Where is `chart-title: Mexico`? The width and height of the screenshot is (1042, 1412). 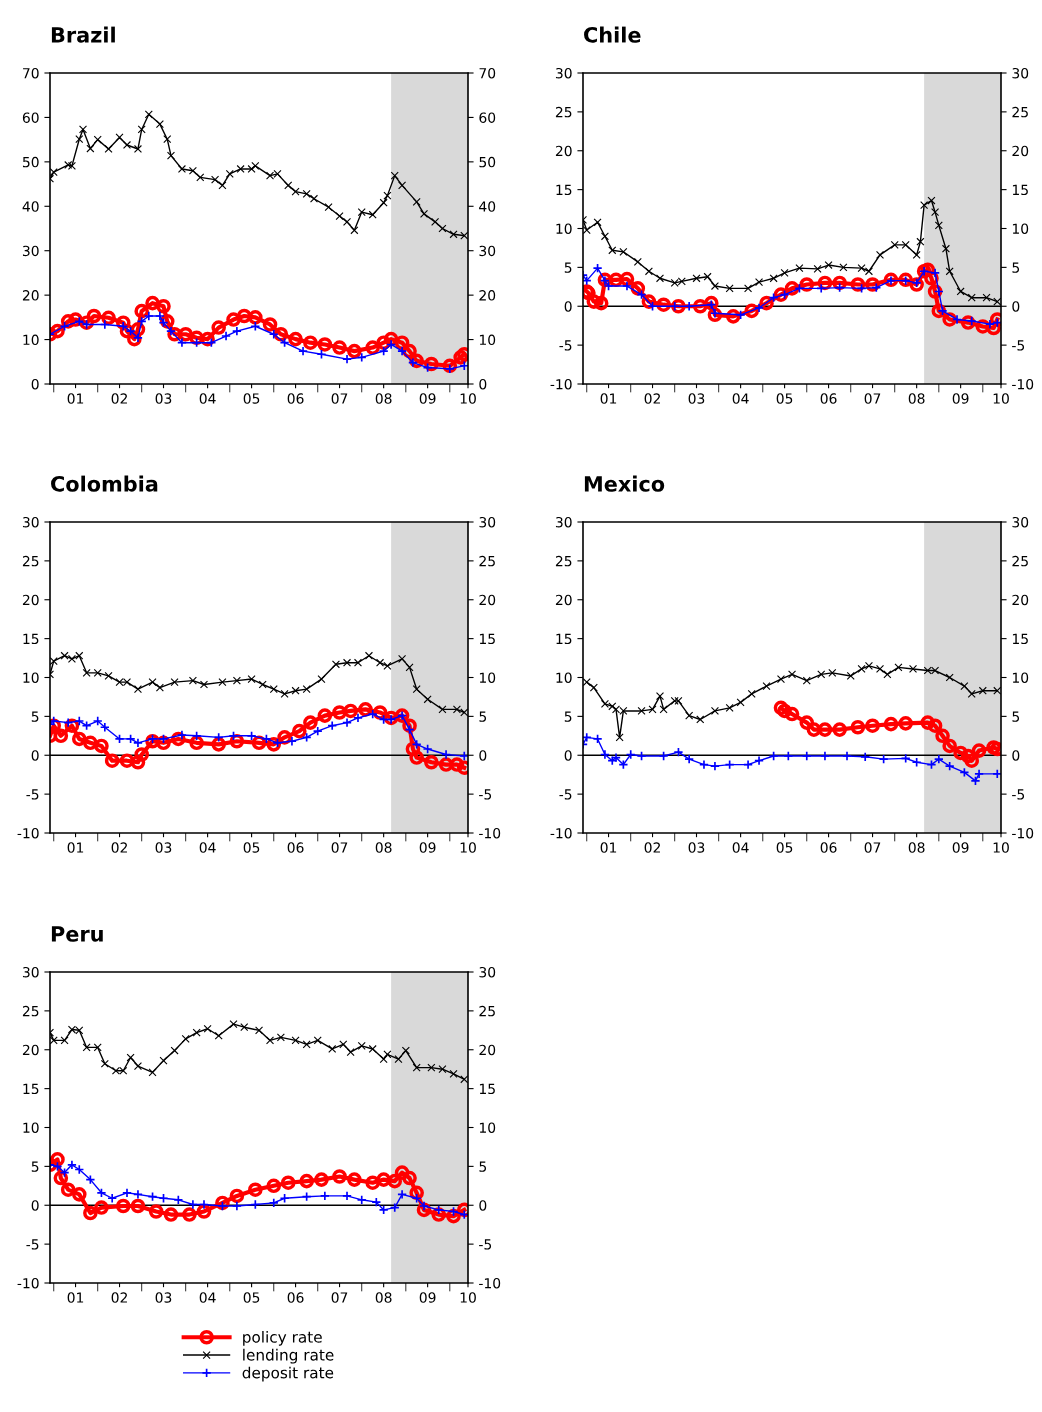 chart-title: Mexico is located at coordinates (624, 483).